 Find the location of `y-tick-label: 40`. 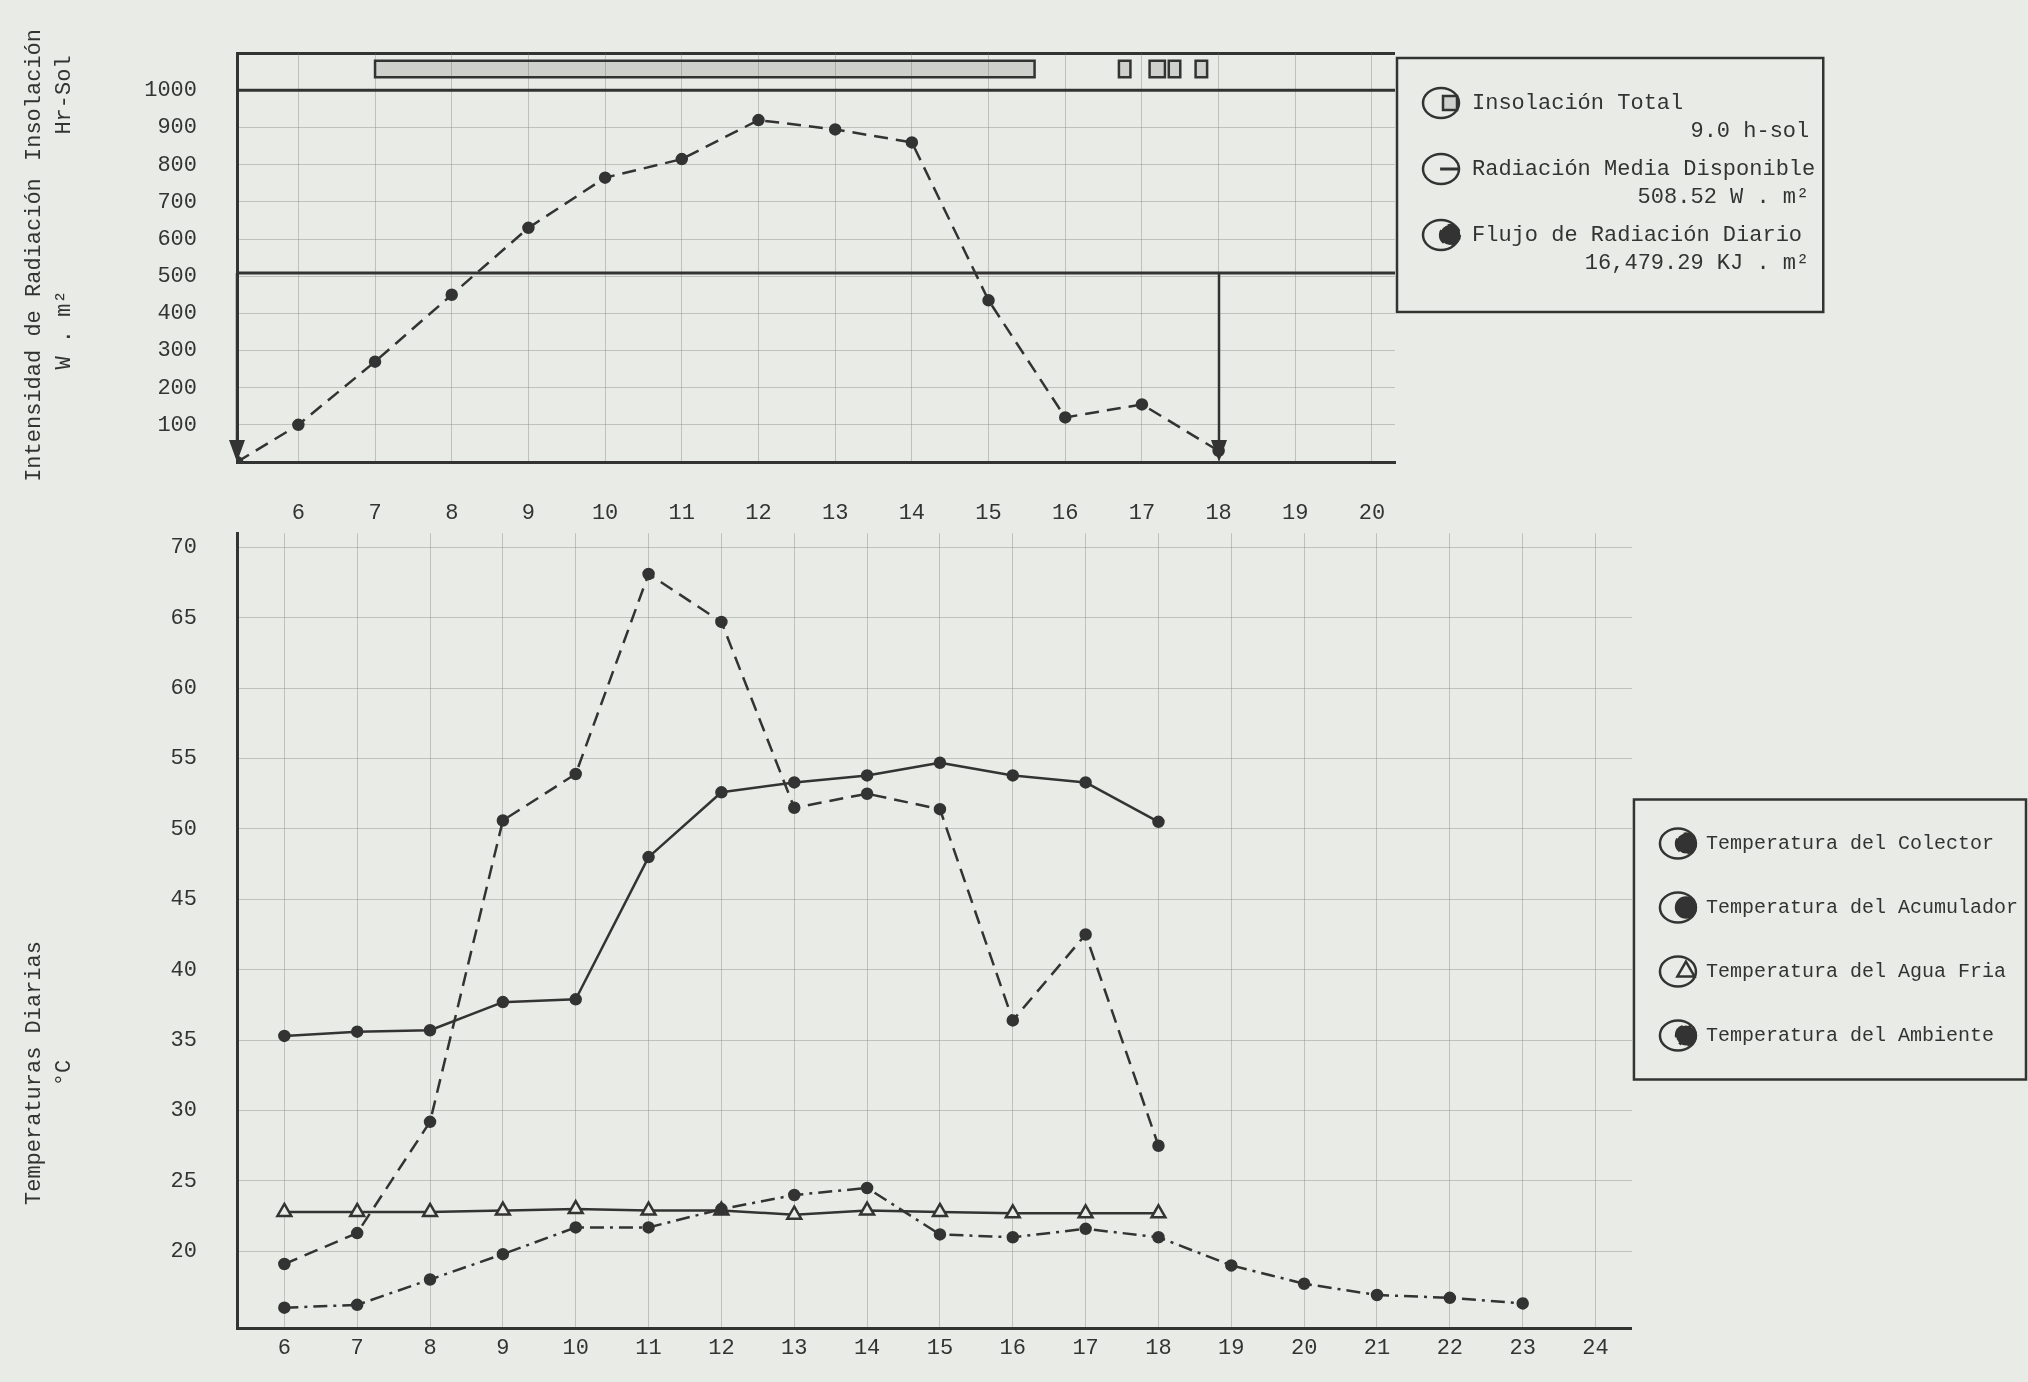

y-tick-label: 40 is located at coordinates (183, 970).